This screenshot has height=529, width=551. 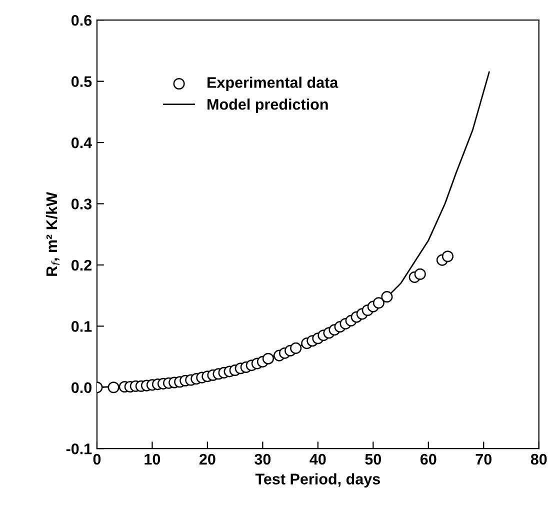 I want to click on x-tick-label: 50, so click(x=373, y=459).